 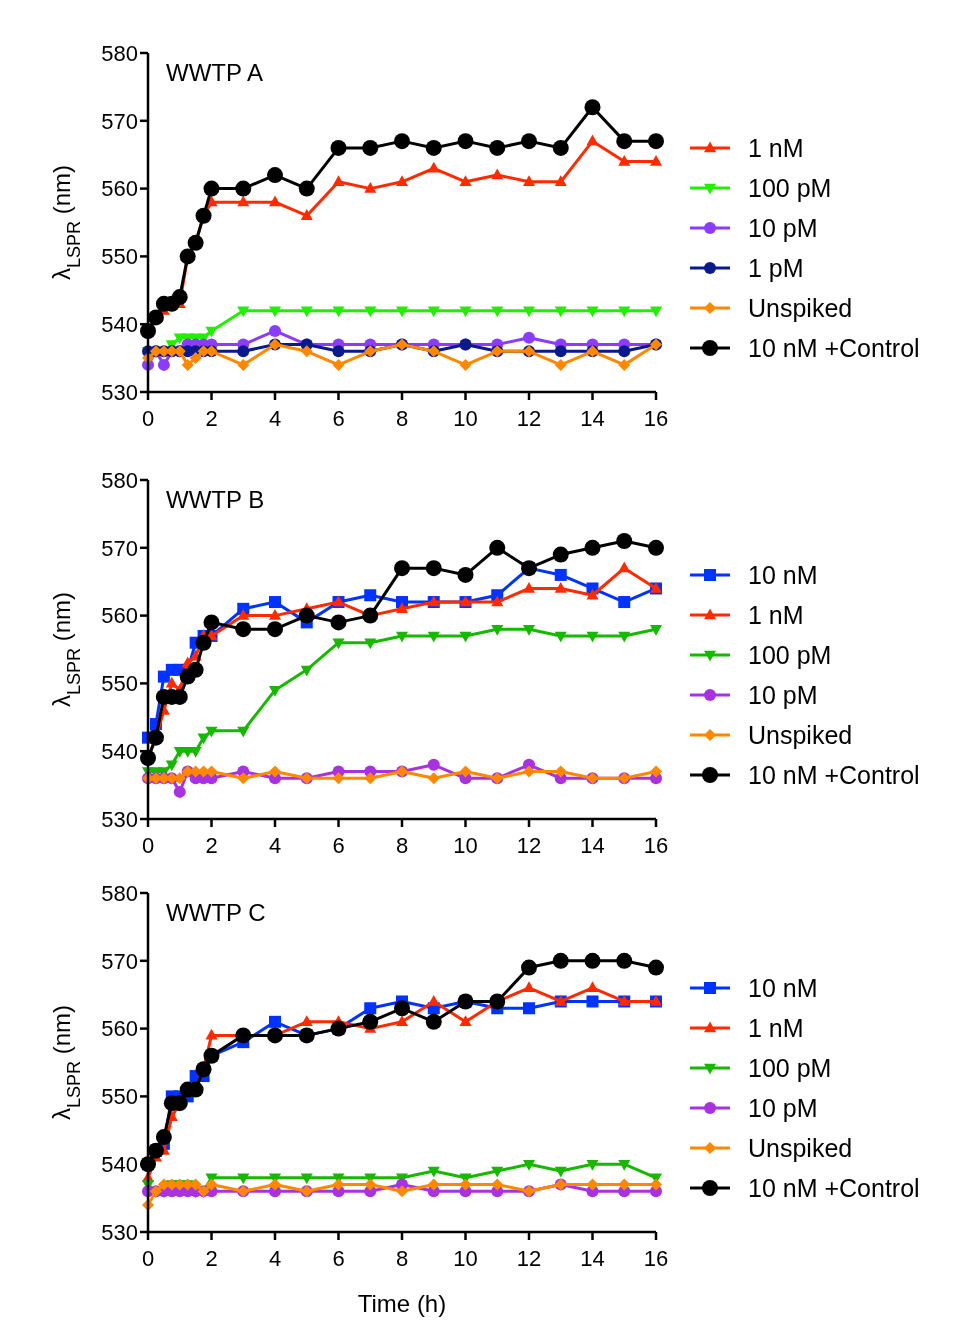 I want to click on chart-title: WWTP B, so click(x=215, y=499).